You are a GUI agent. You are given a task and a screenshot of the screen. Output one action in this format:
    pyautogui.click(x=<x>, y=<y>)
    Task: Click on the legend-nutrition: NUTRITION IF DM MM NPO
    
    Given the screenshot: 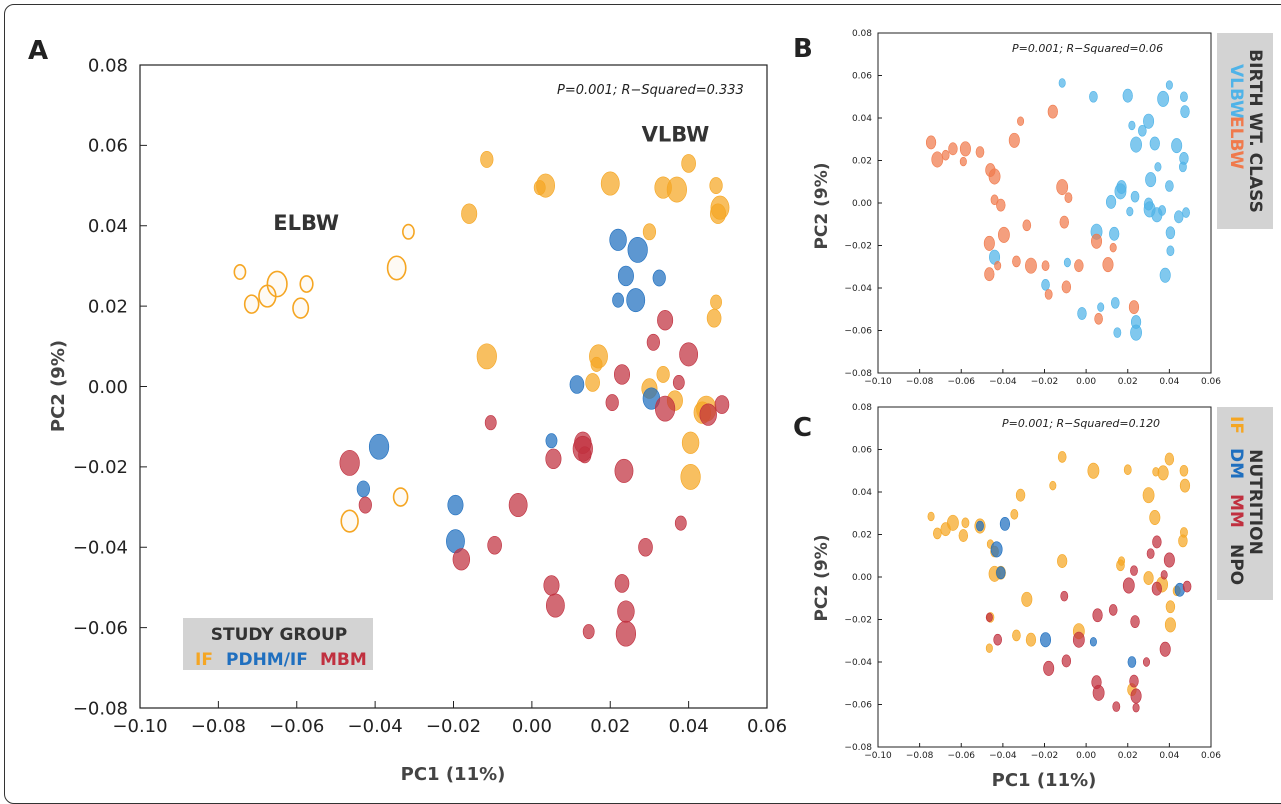 What is the action you would take?
    pyautogui.click(x=1245, y=503)
    